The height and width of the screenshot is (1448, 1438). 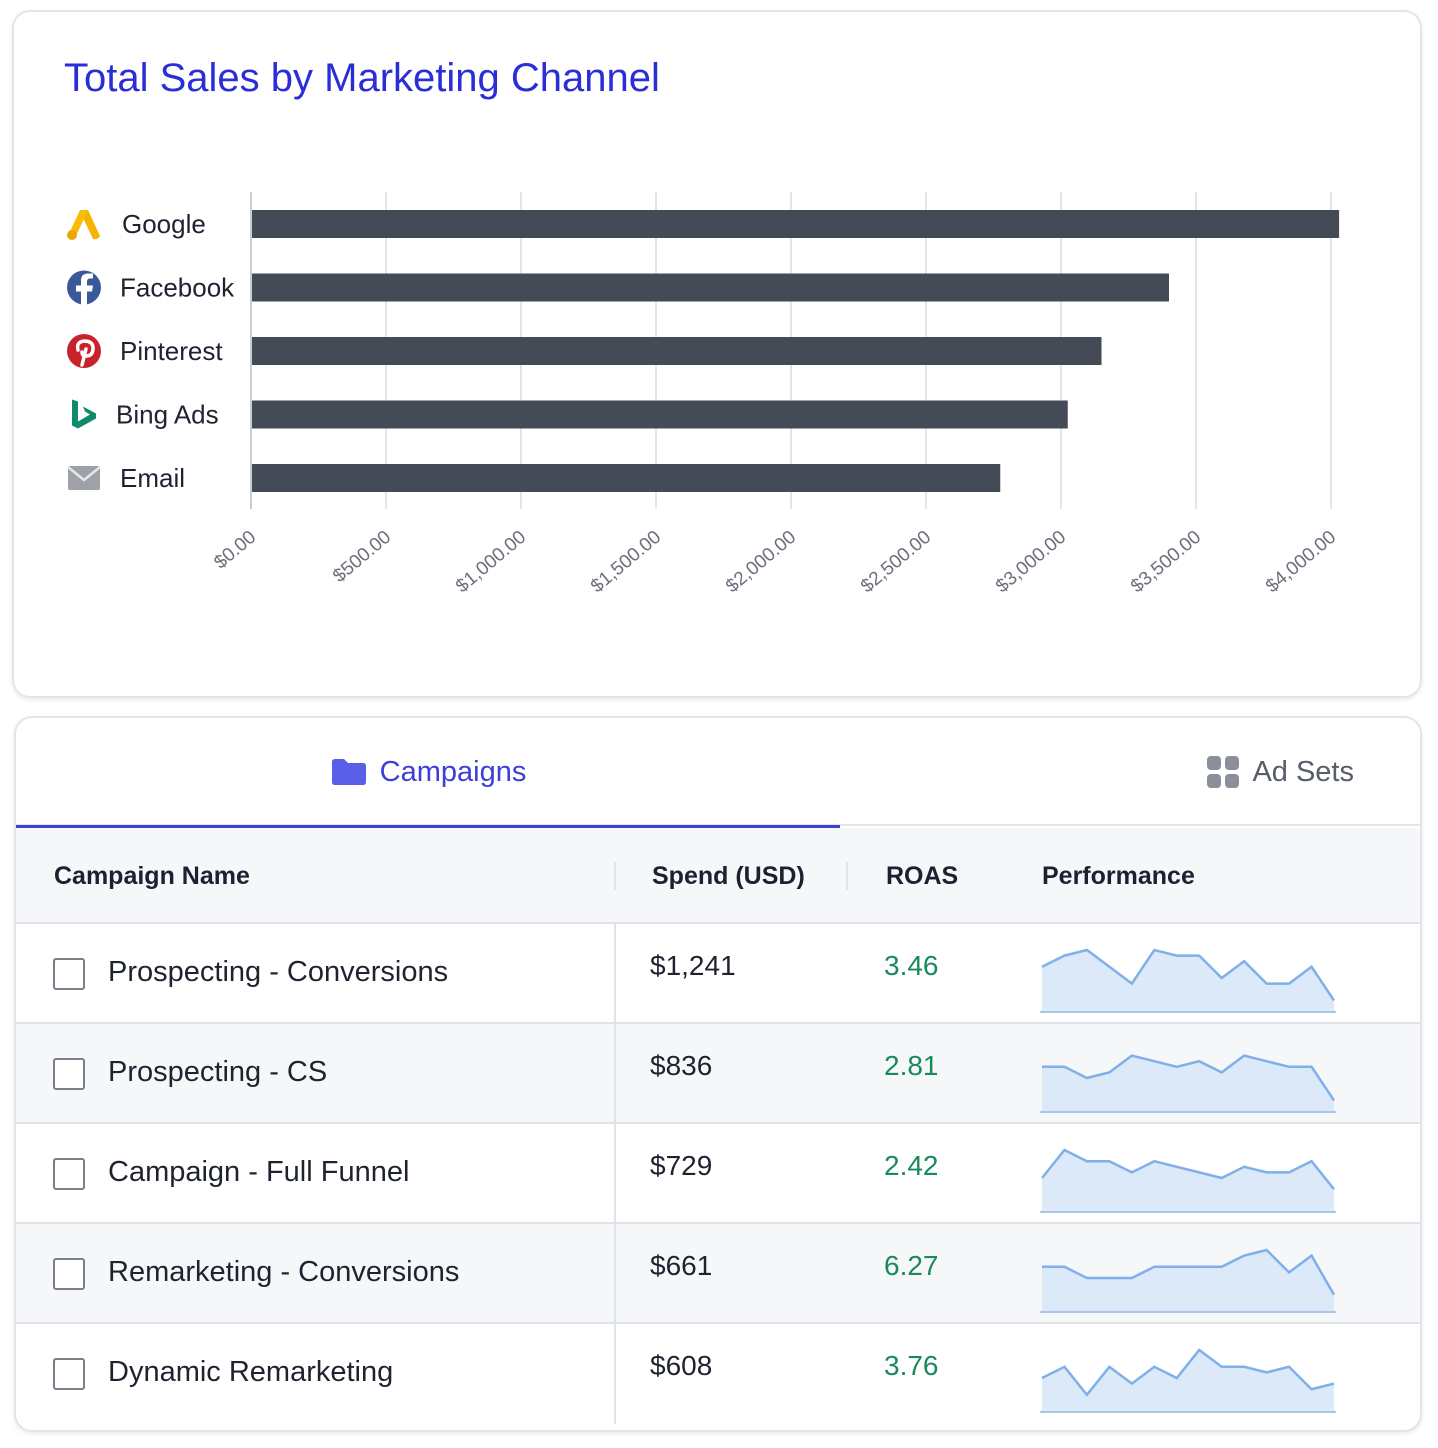 I want to click on folder-icon, so click(x=349, y=772).